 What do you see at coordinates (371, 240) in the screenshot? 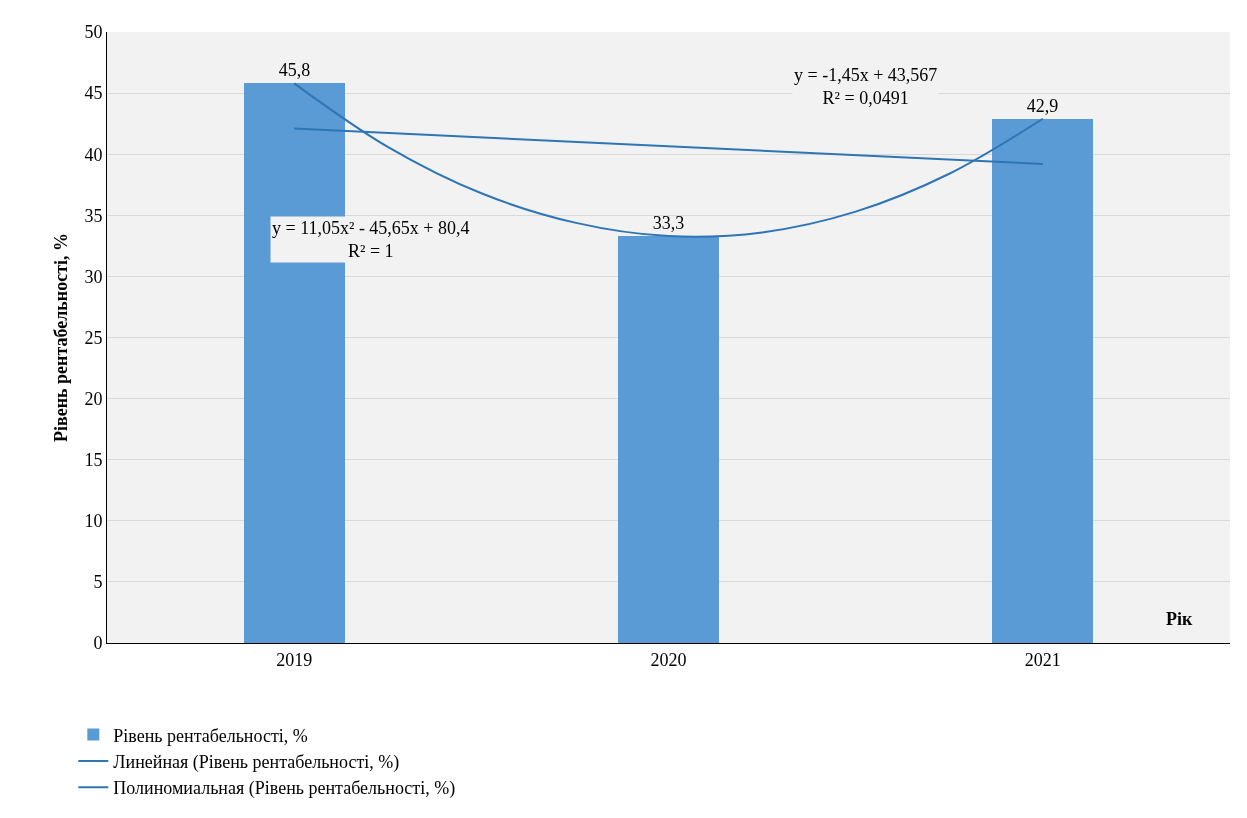
I see `annotation: y = 11,05x² - 45,65x + 80,4 R² = 1` at bounding box center [371, 240].